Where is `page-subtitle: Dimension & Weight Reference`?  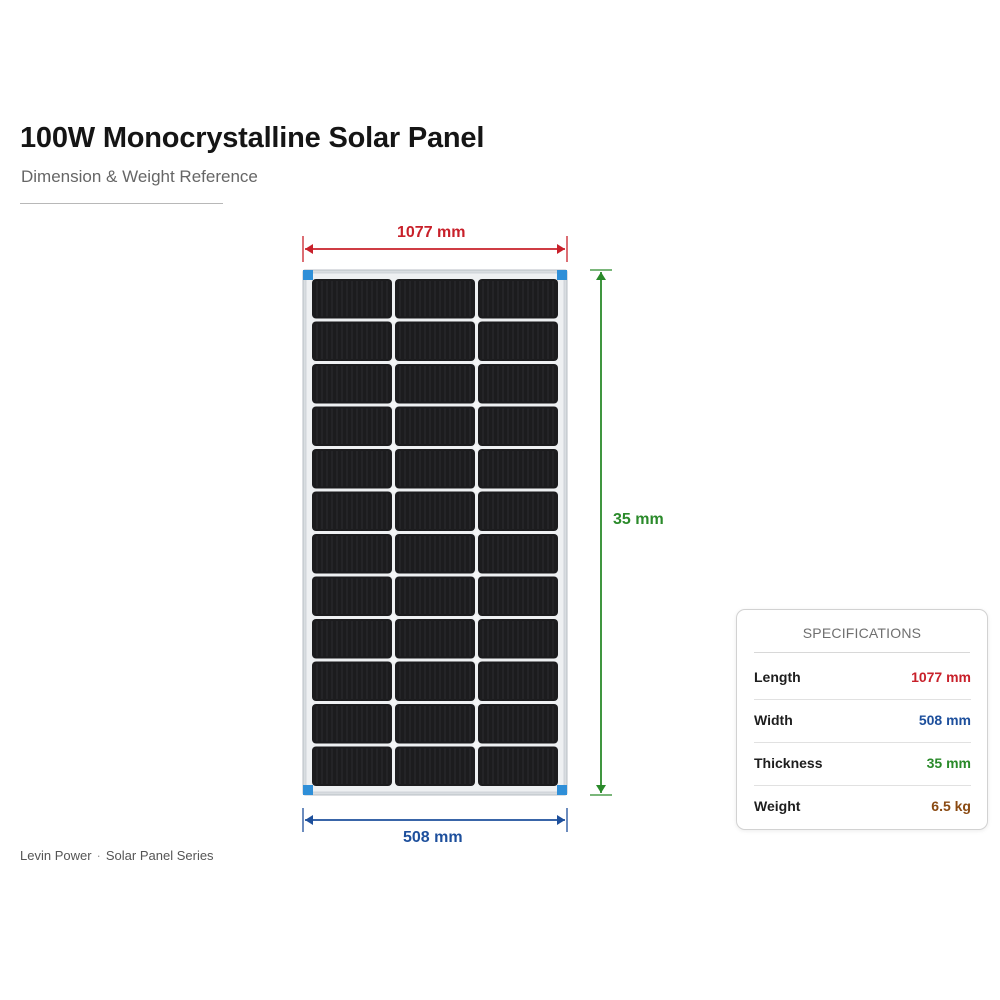 page-subtitle: Dimension & Weight Reference is located at coordinates (139, 176).